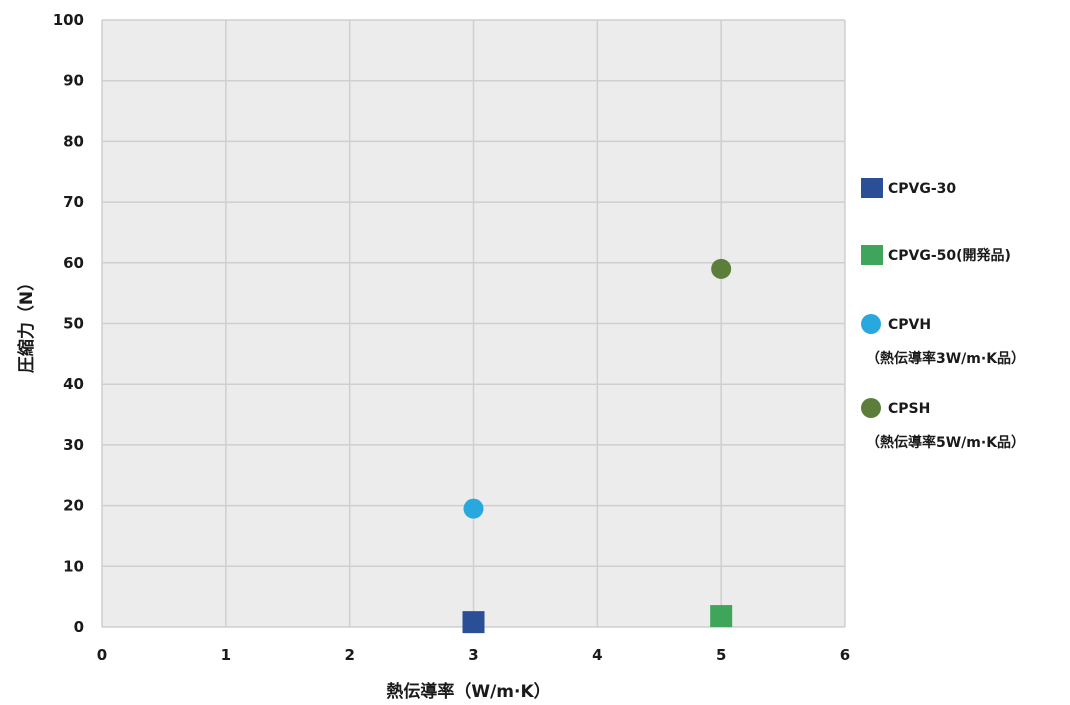 Image resolution: width=1070 pixels, height=705 pixels. What do you see at coordinates (79, 627) in the screenshot?
I see `y-tick-label: 0` at bounding box center [79, 627].